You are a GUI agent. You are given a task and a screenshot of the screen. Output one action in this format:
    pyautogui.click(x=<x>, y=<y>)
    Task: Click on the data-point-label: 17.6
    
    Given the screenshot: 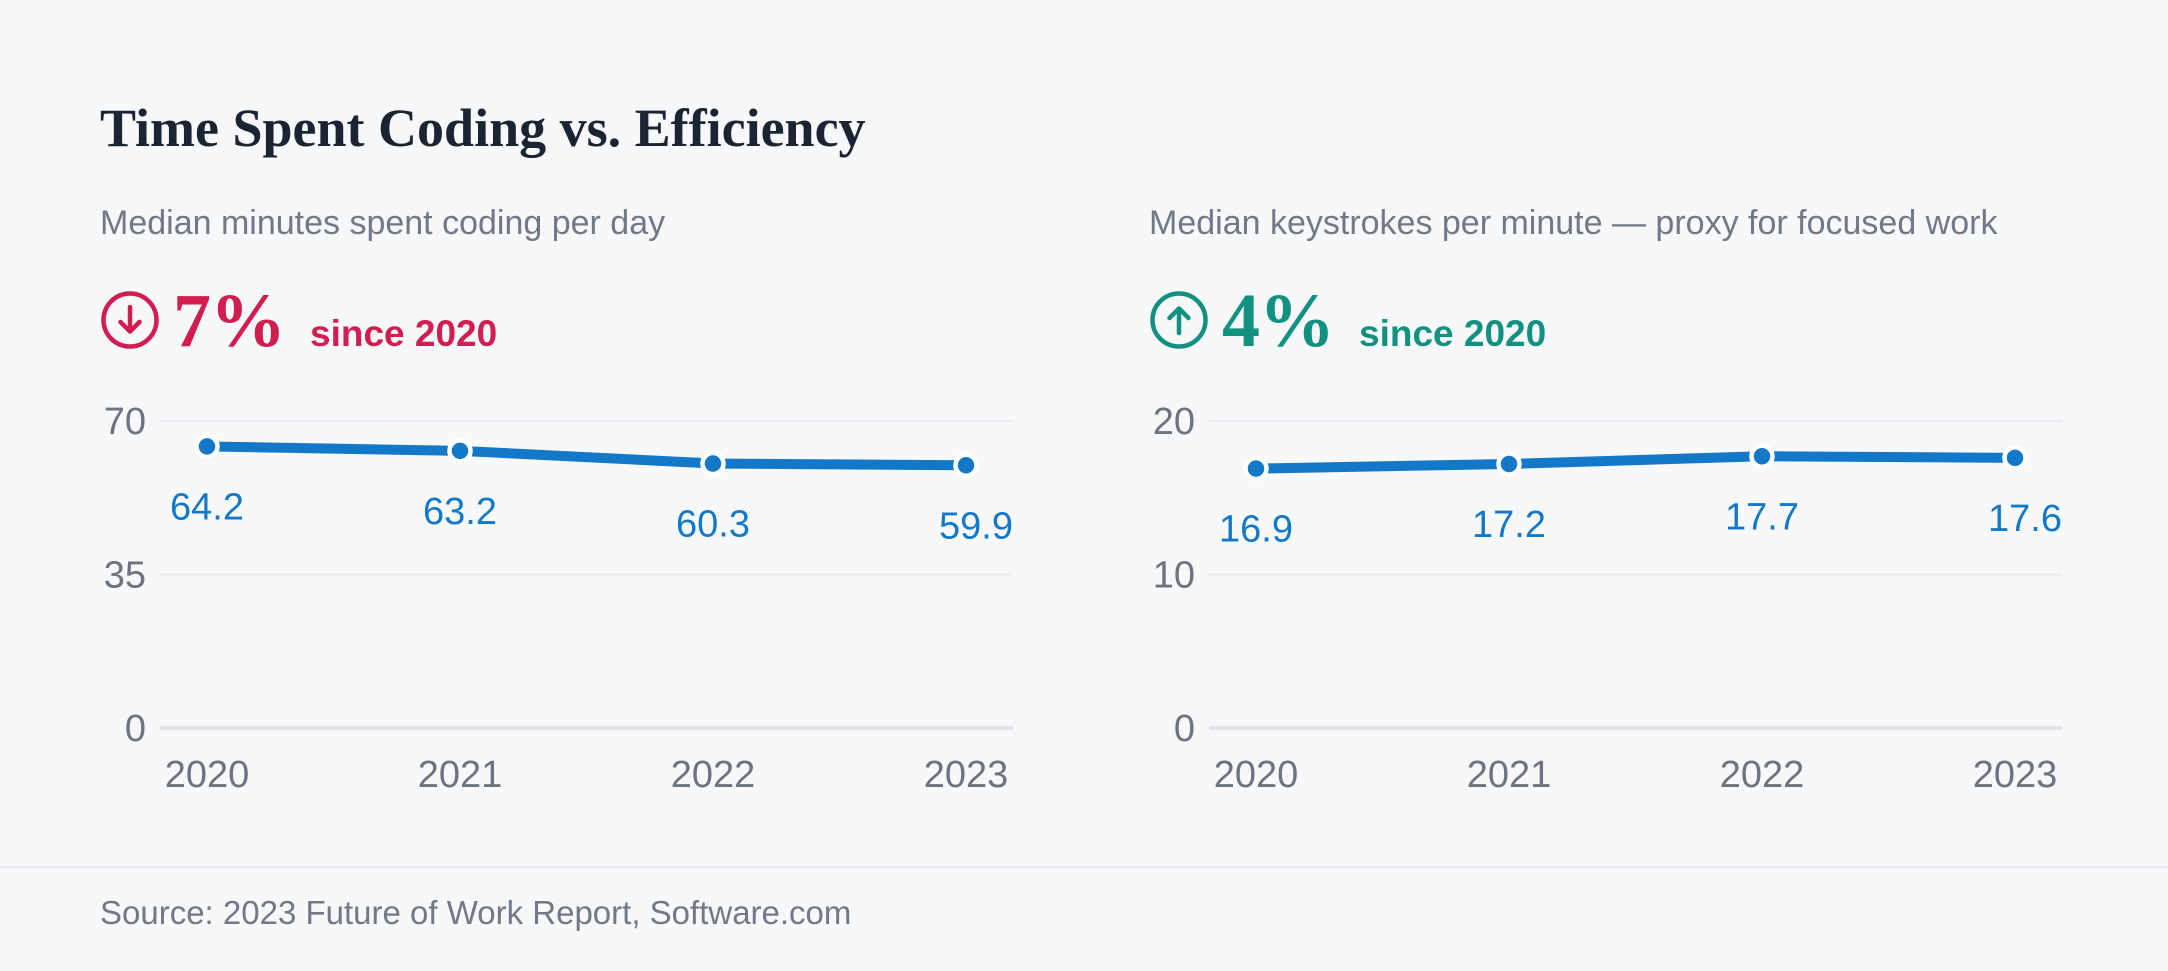 What is the action you would take?
    pyautogui.click(x=2025, y=519)
    